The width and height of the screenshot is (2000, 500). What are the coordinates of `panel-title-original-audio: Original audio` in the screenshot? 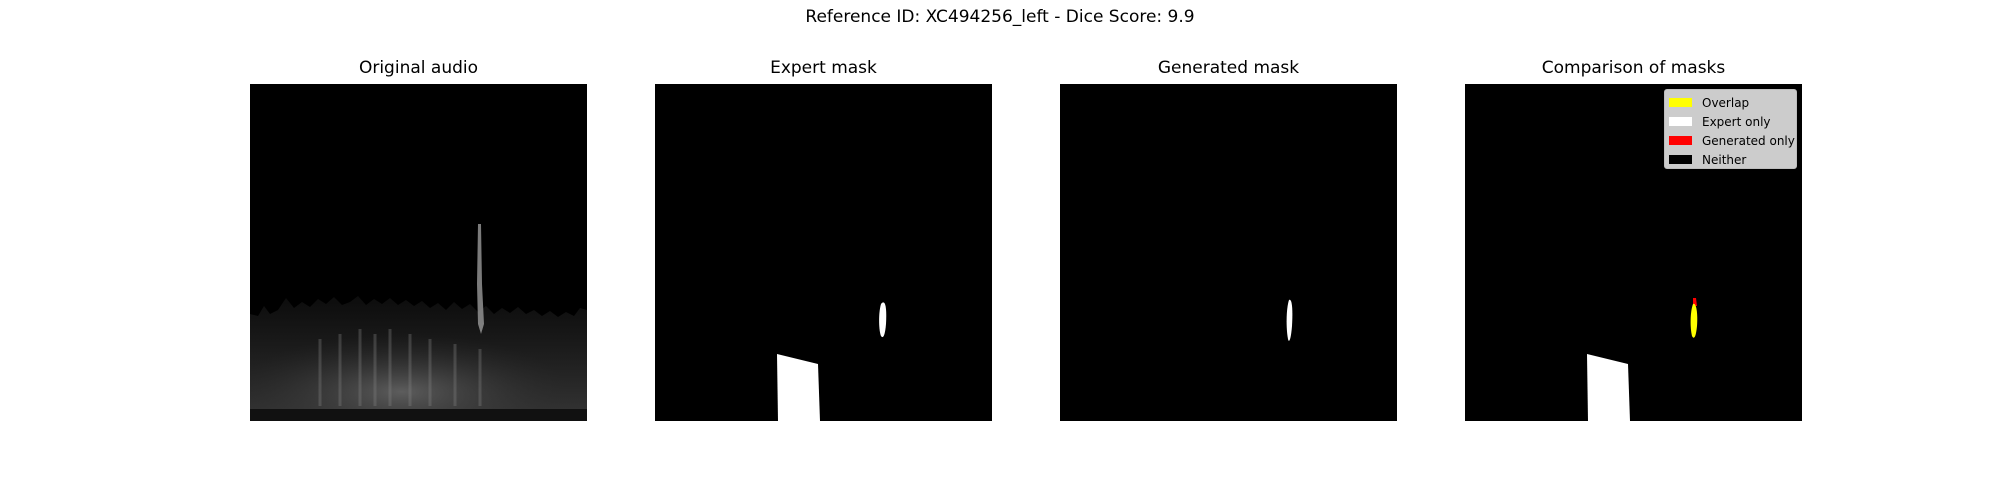 It's located at (418, 68).